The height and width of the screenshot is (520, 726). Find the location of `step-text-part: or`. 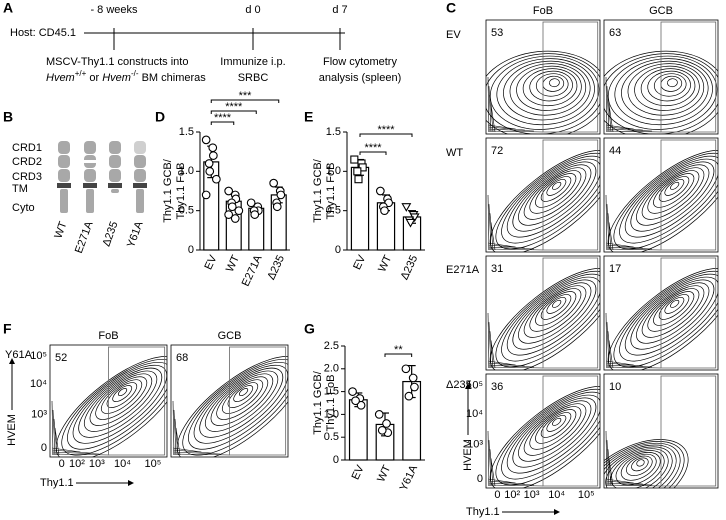

step-text-part: or is located at coordinates (94, 78).